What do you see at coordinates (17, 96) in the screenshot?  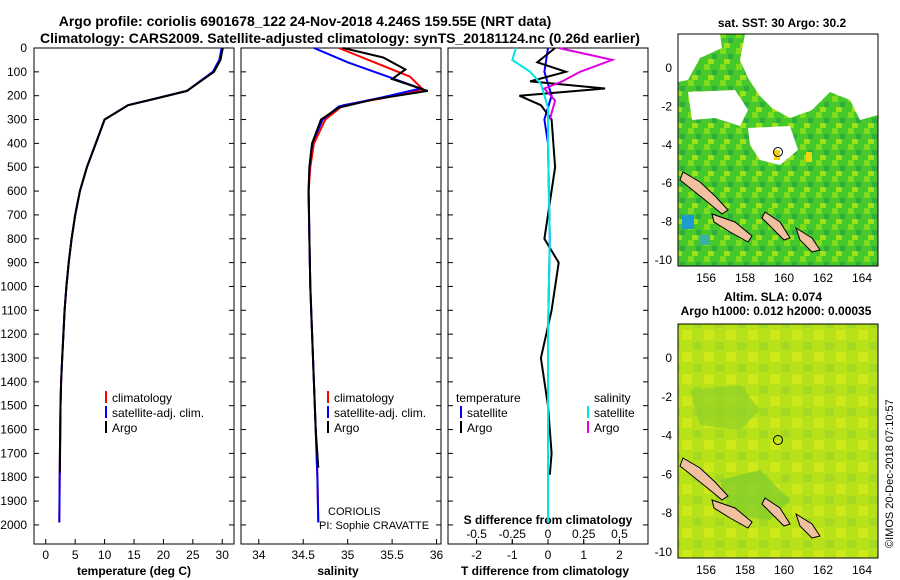 I see `depth-tick-label: 200` at bounding box center [17, 96].